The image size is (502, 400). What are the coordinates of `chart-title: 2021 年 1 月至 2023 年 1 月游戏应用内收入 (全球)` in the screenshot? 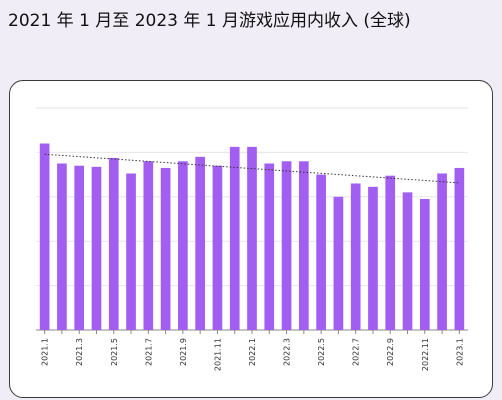 It's located at (209, 21).